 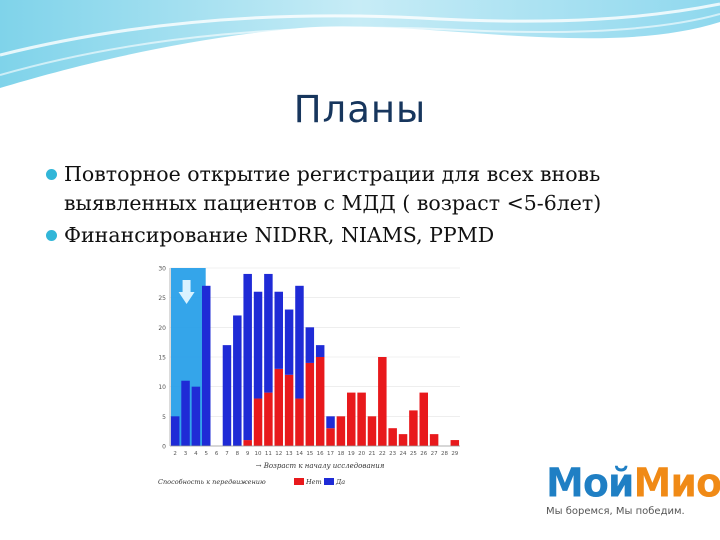 What do you see at coordinates (238, 454) in the screenshot?
I see `x-tick-label: 8` at bounding box center [238, 454].